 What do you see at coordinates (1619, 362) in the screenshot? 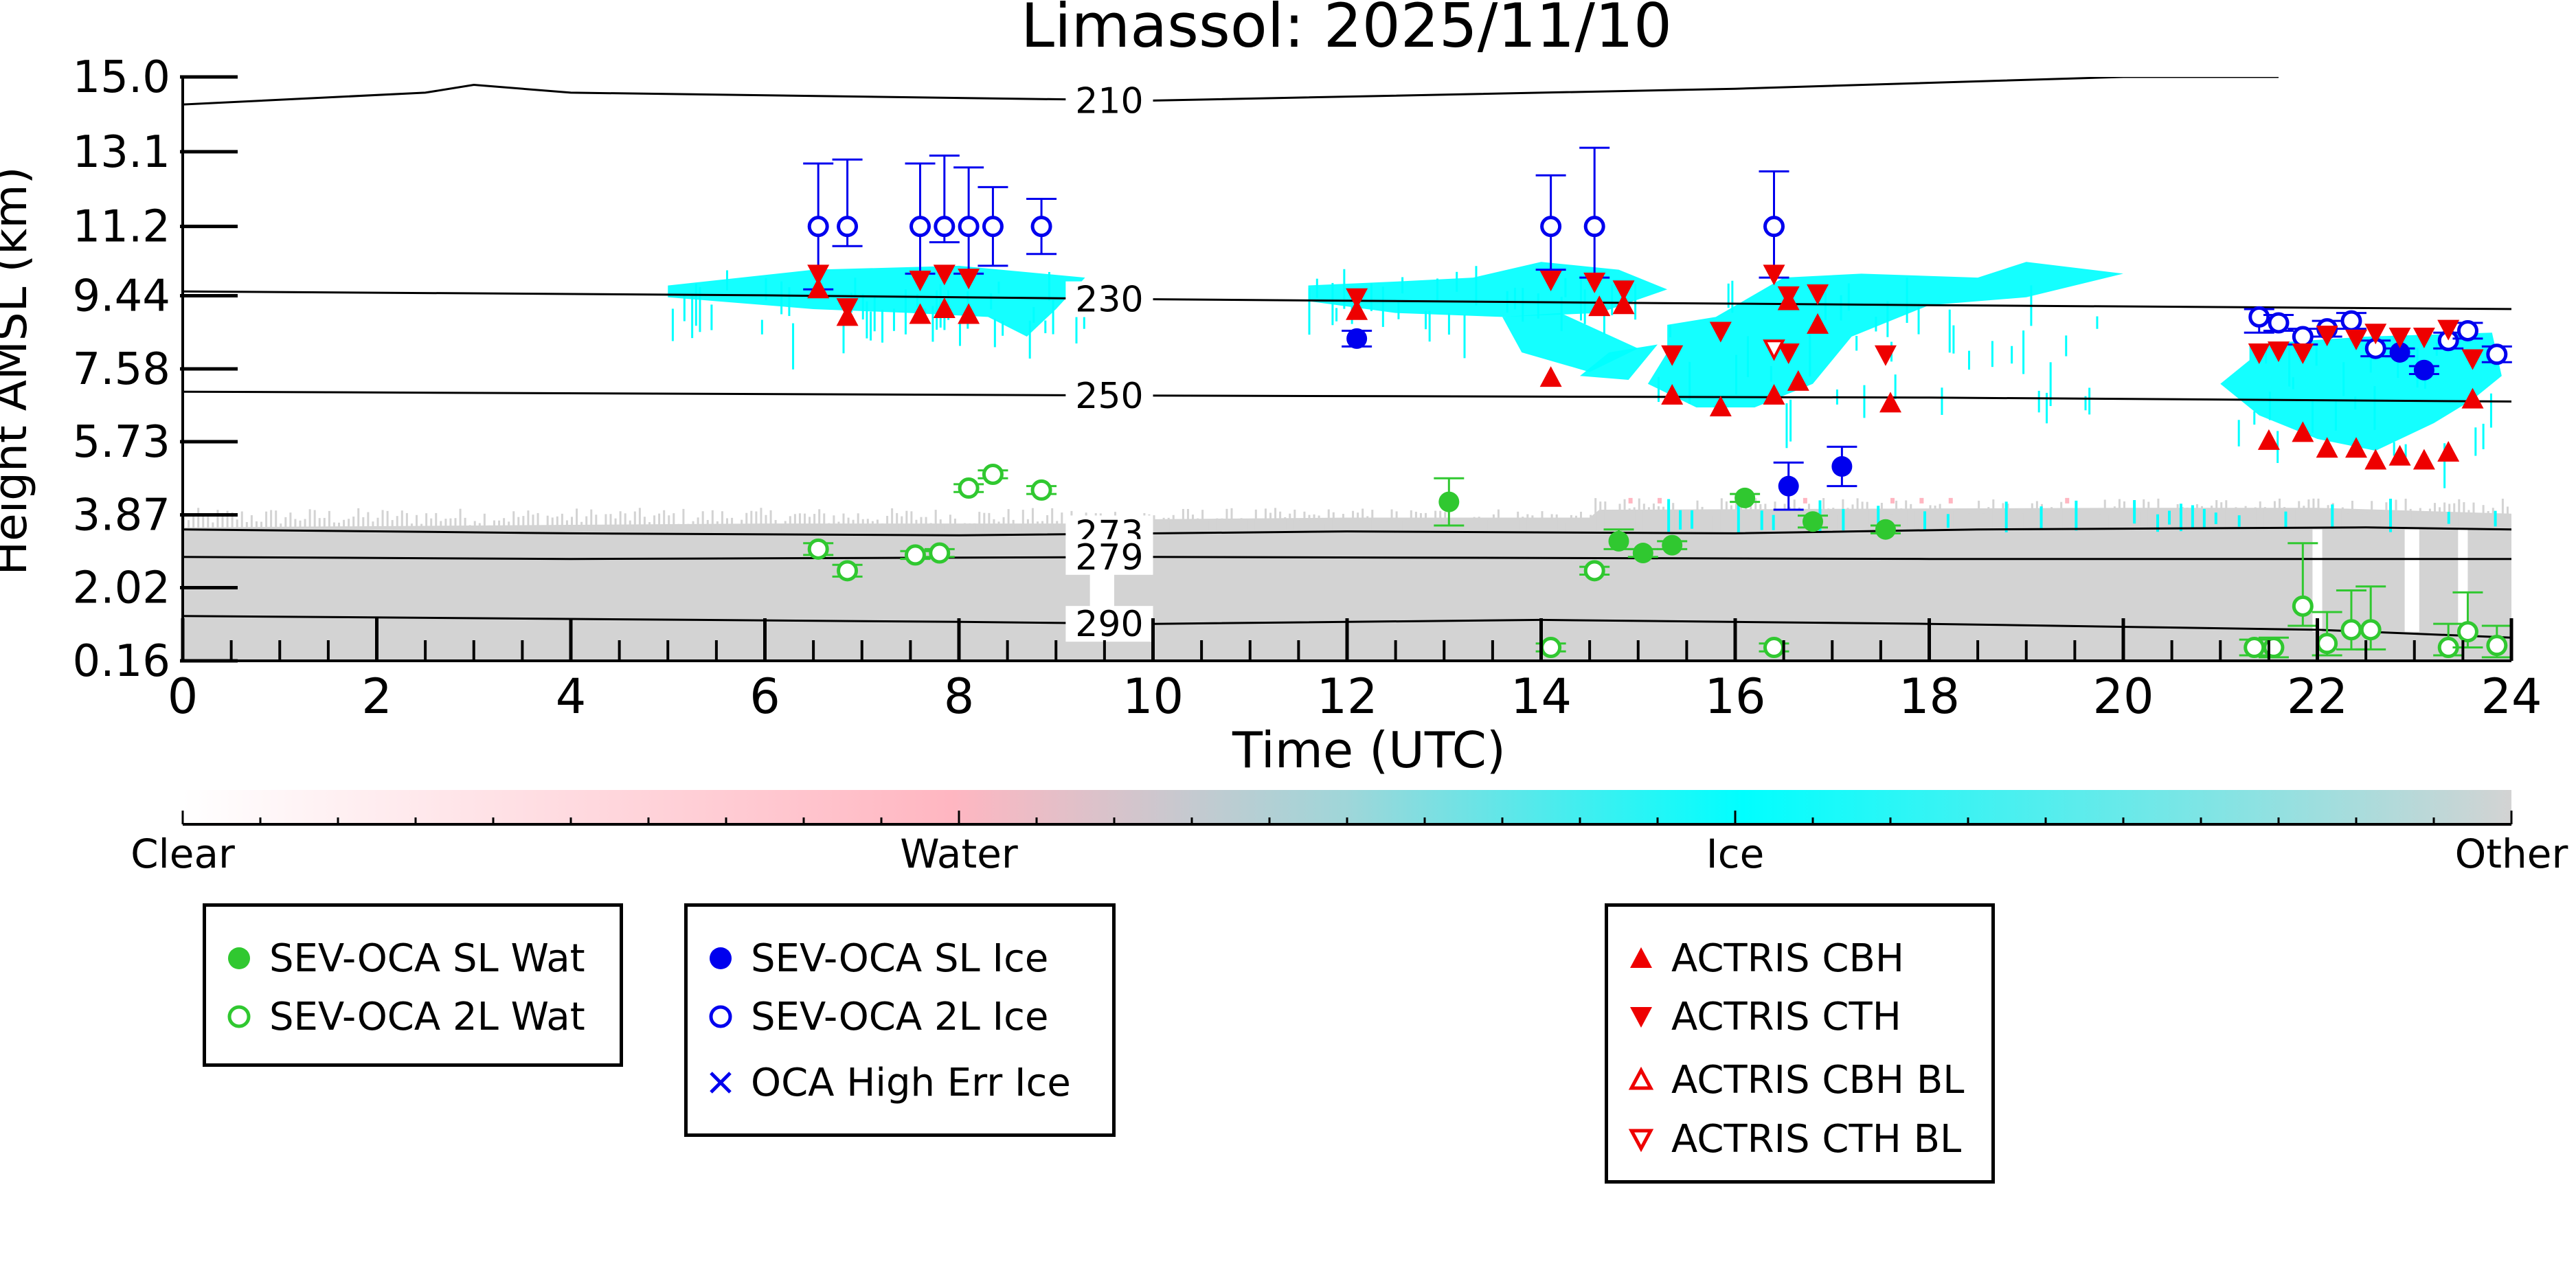
I see `ice-cloud-blob` at bounding box center [1619, 362].